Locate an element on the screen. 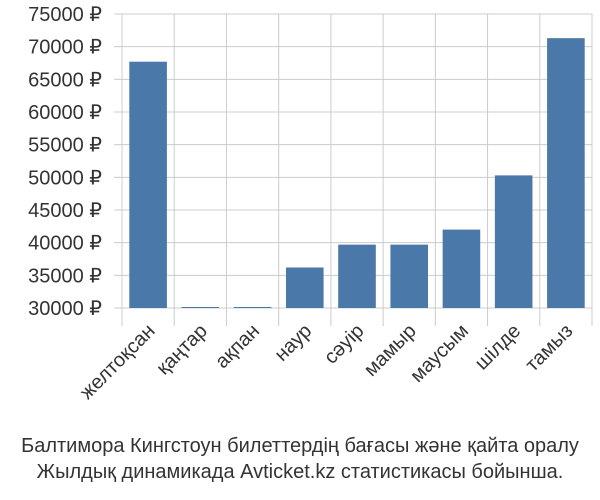  x-tick-label: желтоқсан is located at coordinates (118, 362).